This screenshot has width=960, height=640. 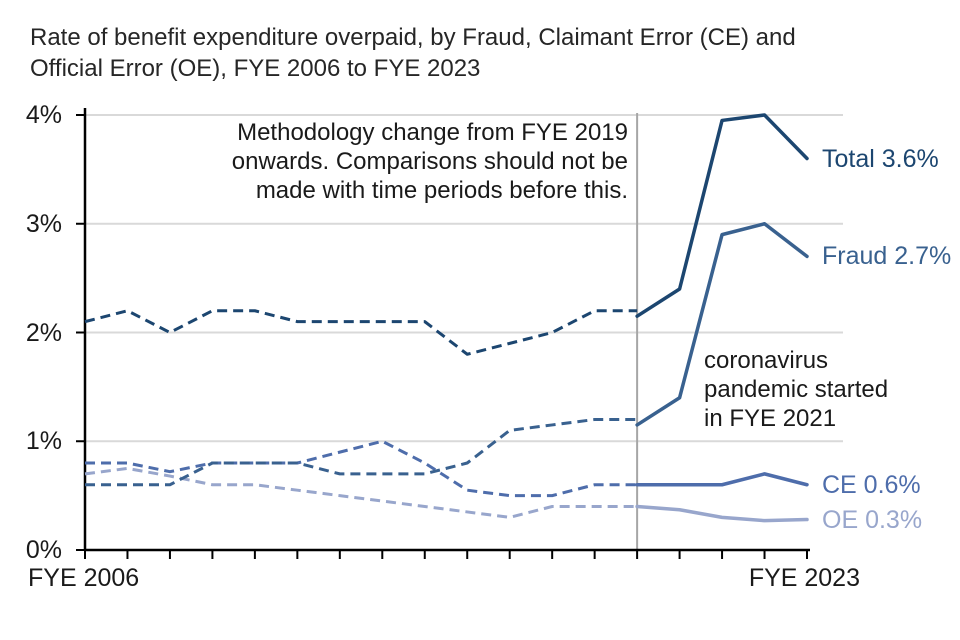 What do you see at coordinates (43, 115) in the screenshot?
I see `y-axis-label-4pct: 4%` at bounding box center [43, 115].